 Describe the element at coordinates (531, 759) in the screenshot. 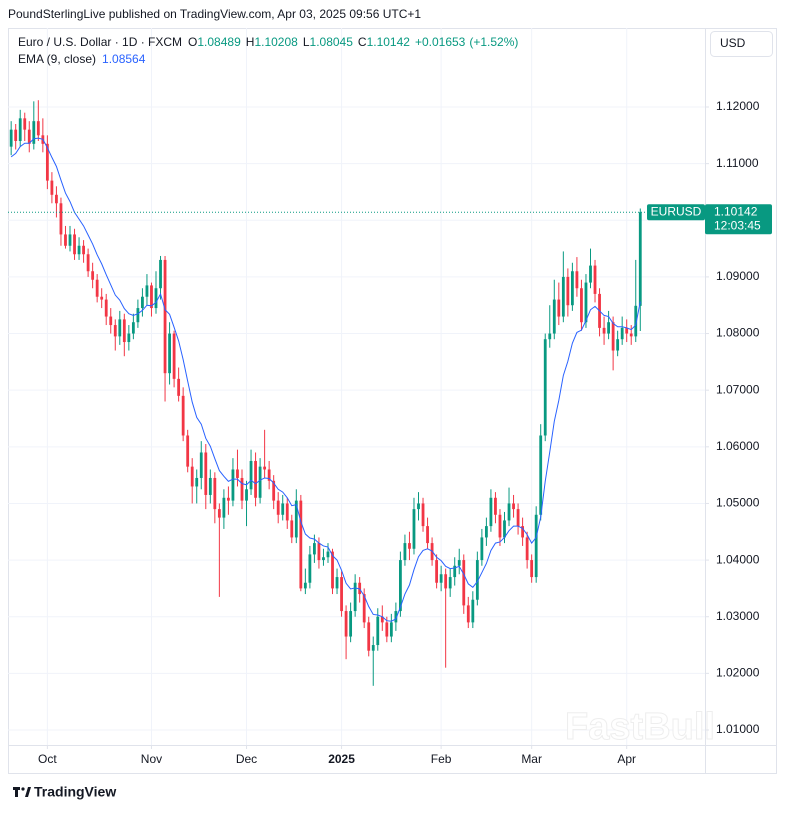

I see `x-tick-label: Mar` at that location.